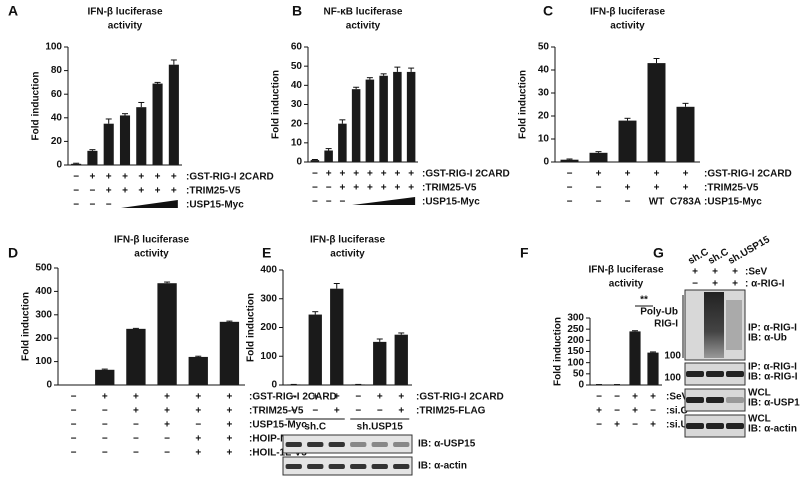 This screenshot has height=479, width=800. Describe the element at coordinates (297, 66) in the screenshot. I see `y-tick-label: 50` at that location.